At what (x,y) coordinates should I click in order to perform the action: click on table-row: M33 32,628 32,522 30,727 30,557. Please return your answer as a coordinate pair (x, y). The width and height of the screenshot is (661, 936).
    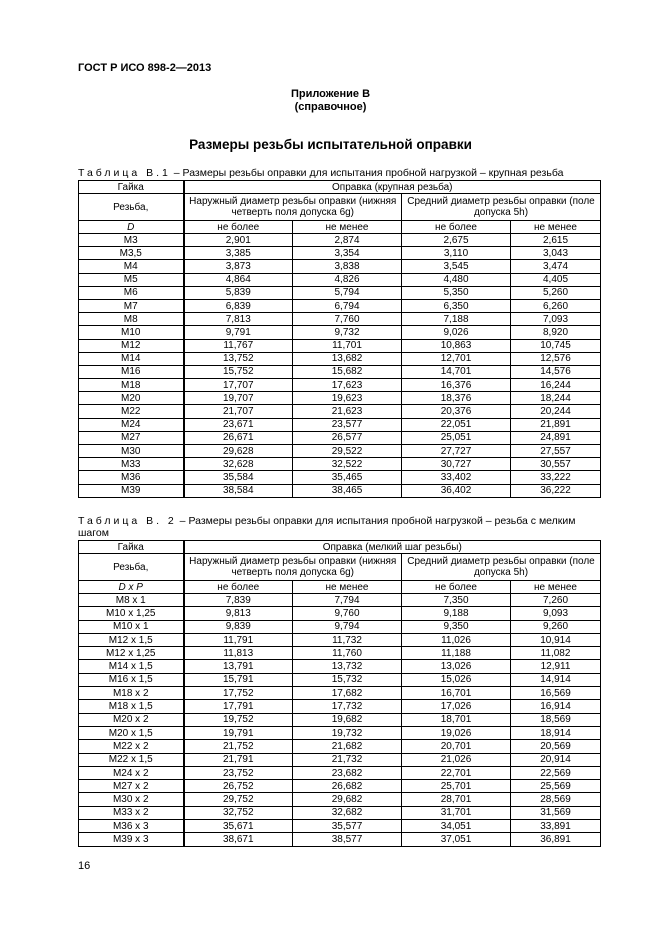
    Looking at the image, I should click on (339, 464).